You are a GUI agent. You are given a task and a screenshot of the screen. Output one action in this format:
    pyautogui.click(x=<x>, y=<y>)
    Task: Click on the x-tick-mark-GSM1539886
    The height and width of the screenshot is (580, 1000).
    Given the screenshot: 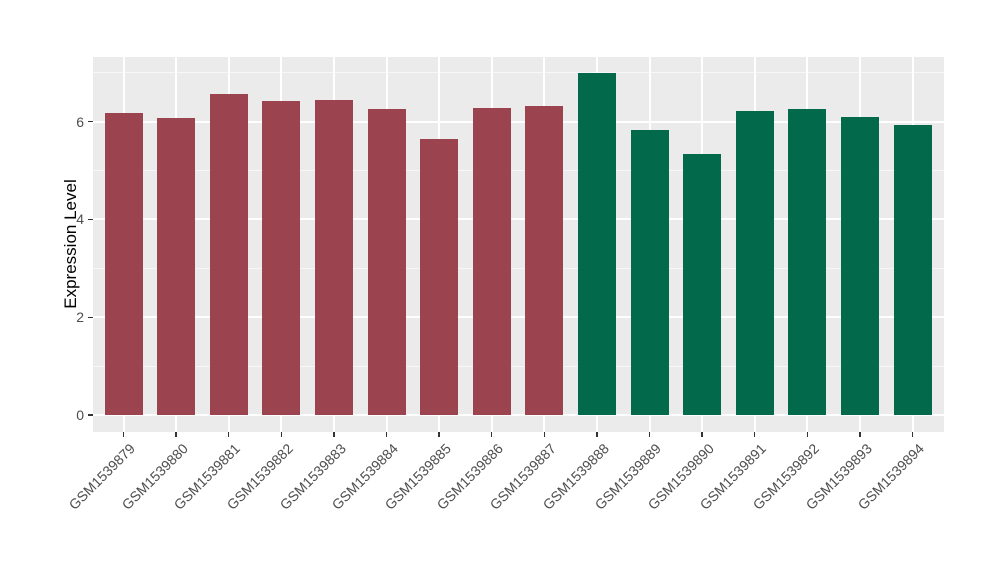 What is the action you would take?
    pyautogui.click(x=492, y=434)
    